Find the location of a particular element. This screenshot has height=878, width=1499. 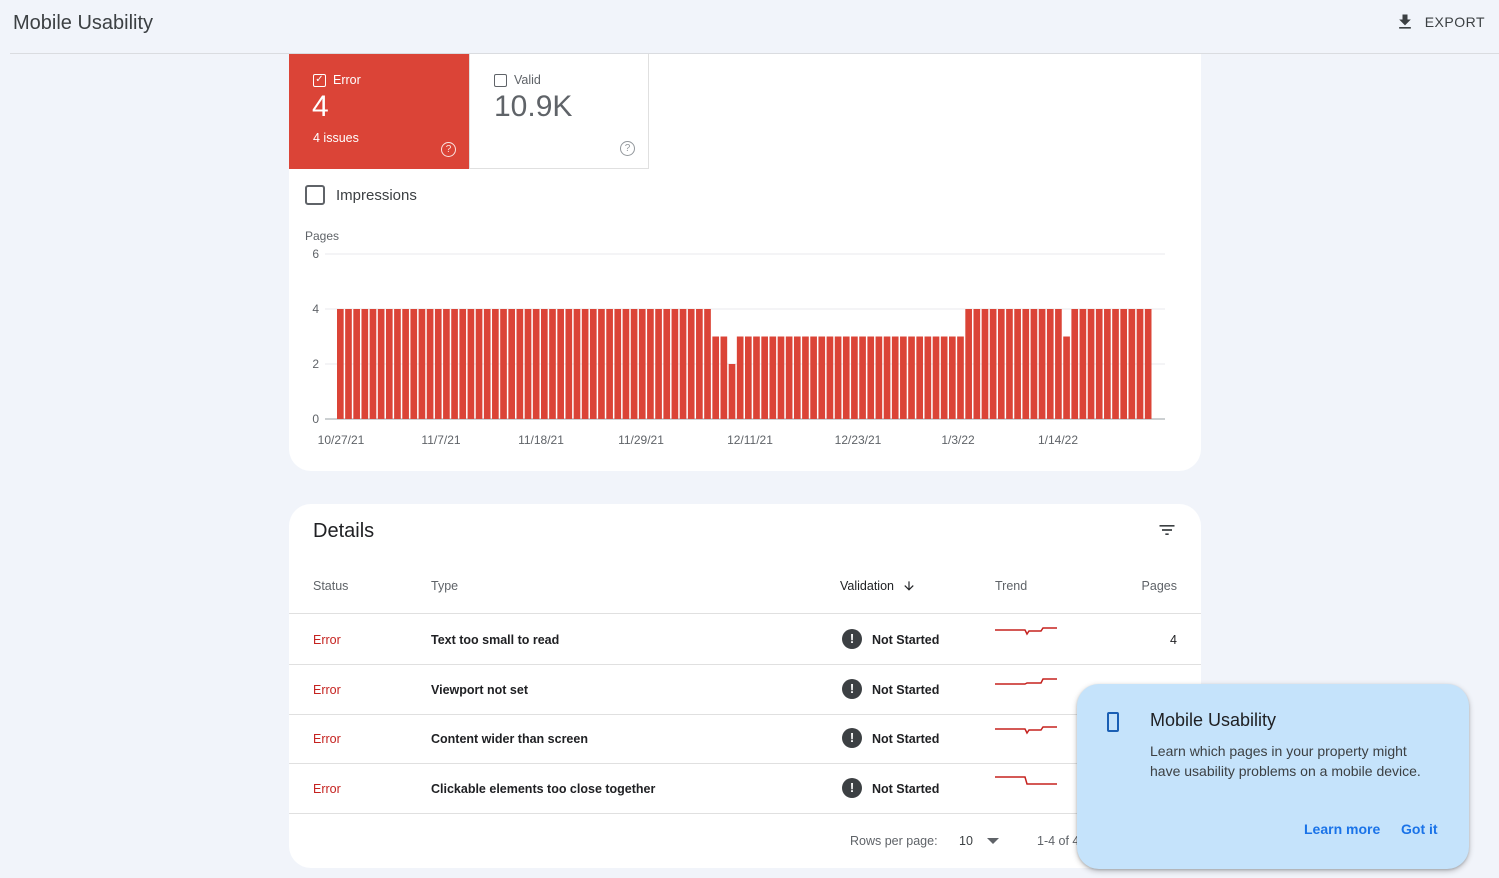

column-status: Status is located at coordinates (331, 586).